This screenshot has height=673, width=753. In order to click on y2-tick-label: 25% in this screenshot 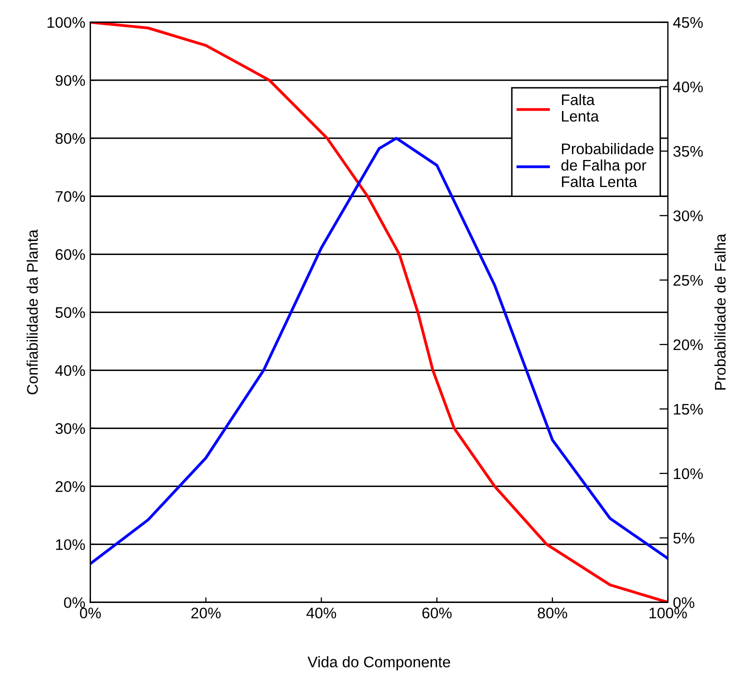, I will do `click(688, 280)`.